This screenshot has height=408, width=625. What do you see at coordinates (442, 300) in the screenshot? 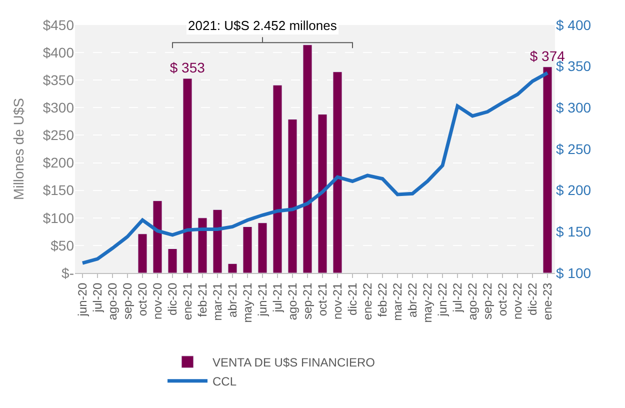
I see `x-tick-label: jun-22` at bounding box center [442, 300].